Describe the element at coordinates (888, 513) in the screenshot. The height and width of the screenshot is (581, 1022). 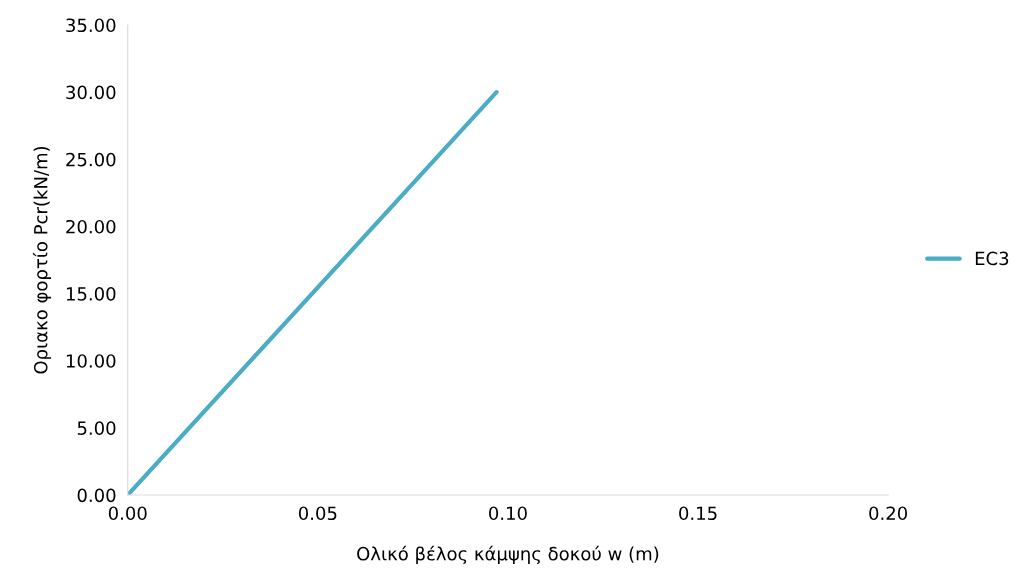
I see `x-tick-label: 0.20` at that location.